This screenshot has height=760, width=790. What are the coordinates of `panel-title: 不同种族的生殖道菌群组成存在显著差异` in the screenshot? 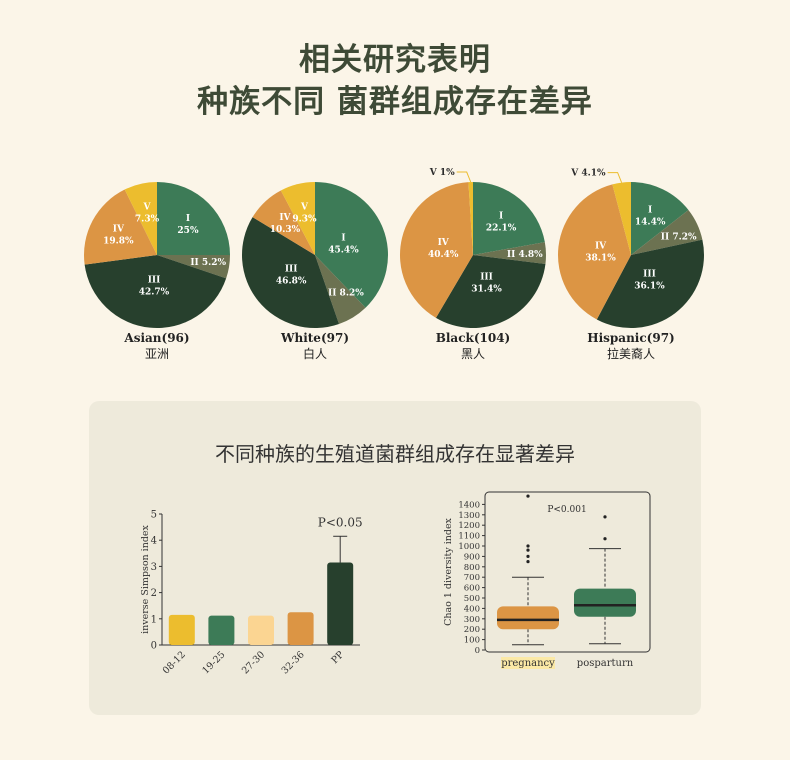 It's located at (395, 454).